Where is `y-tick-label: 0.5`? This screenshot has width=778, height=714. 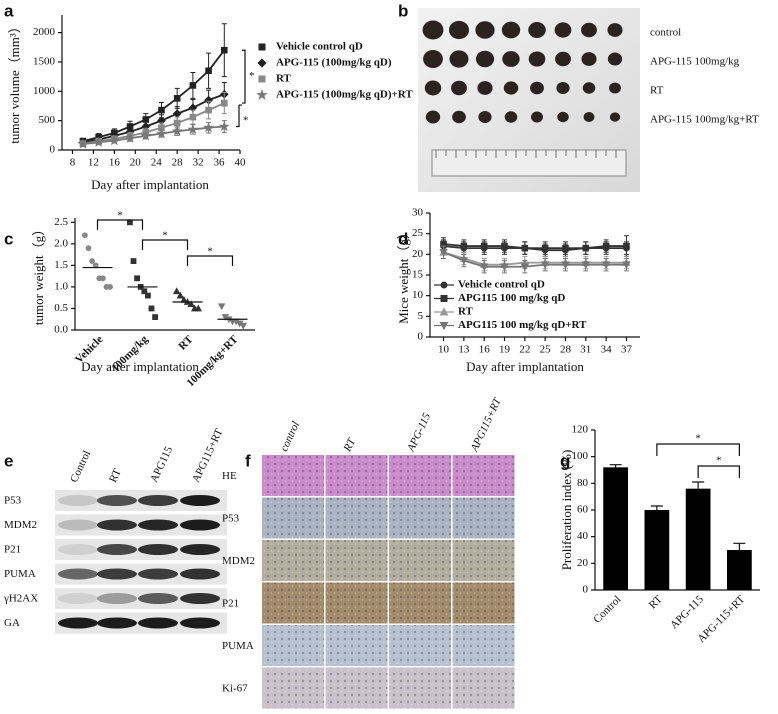
y-tick-label: 0.5 is located at coordinates (61, 308).